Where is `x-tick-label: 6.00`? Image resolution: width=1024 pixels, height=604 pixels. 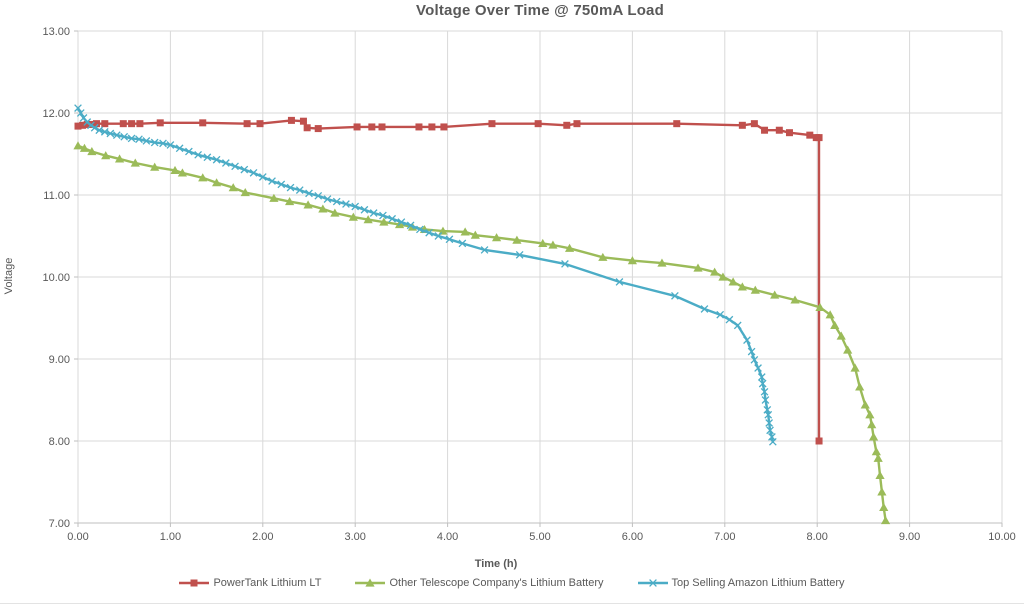 x-tick-label: 6.00 is located at coordinates (632, 537).